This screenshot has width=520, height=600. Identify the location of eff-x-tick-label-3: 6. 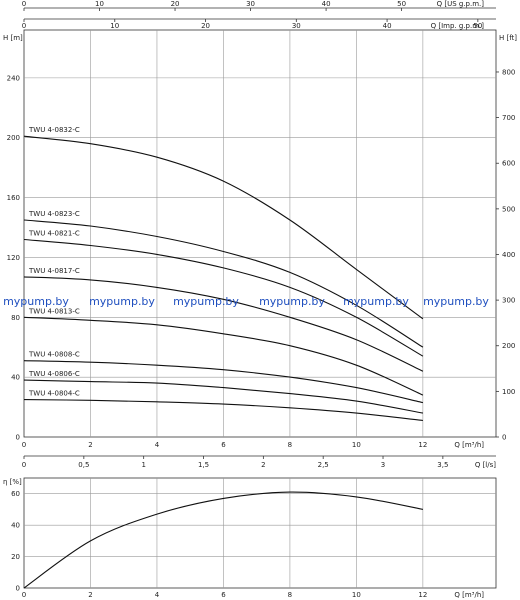
(223, 595).